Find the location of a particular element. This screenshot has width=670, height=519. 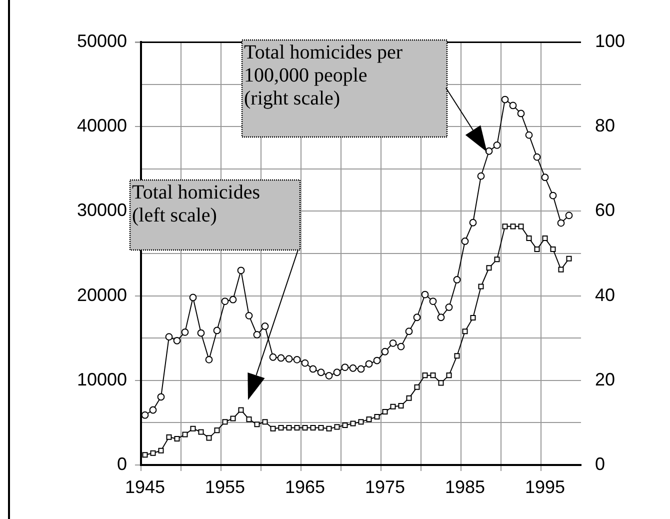

x-tick-label: 1965 is located at coordinates (305, 486).